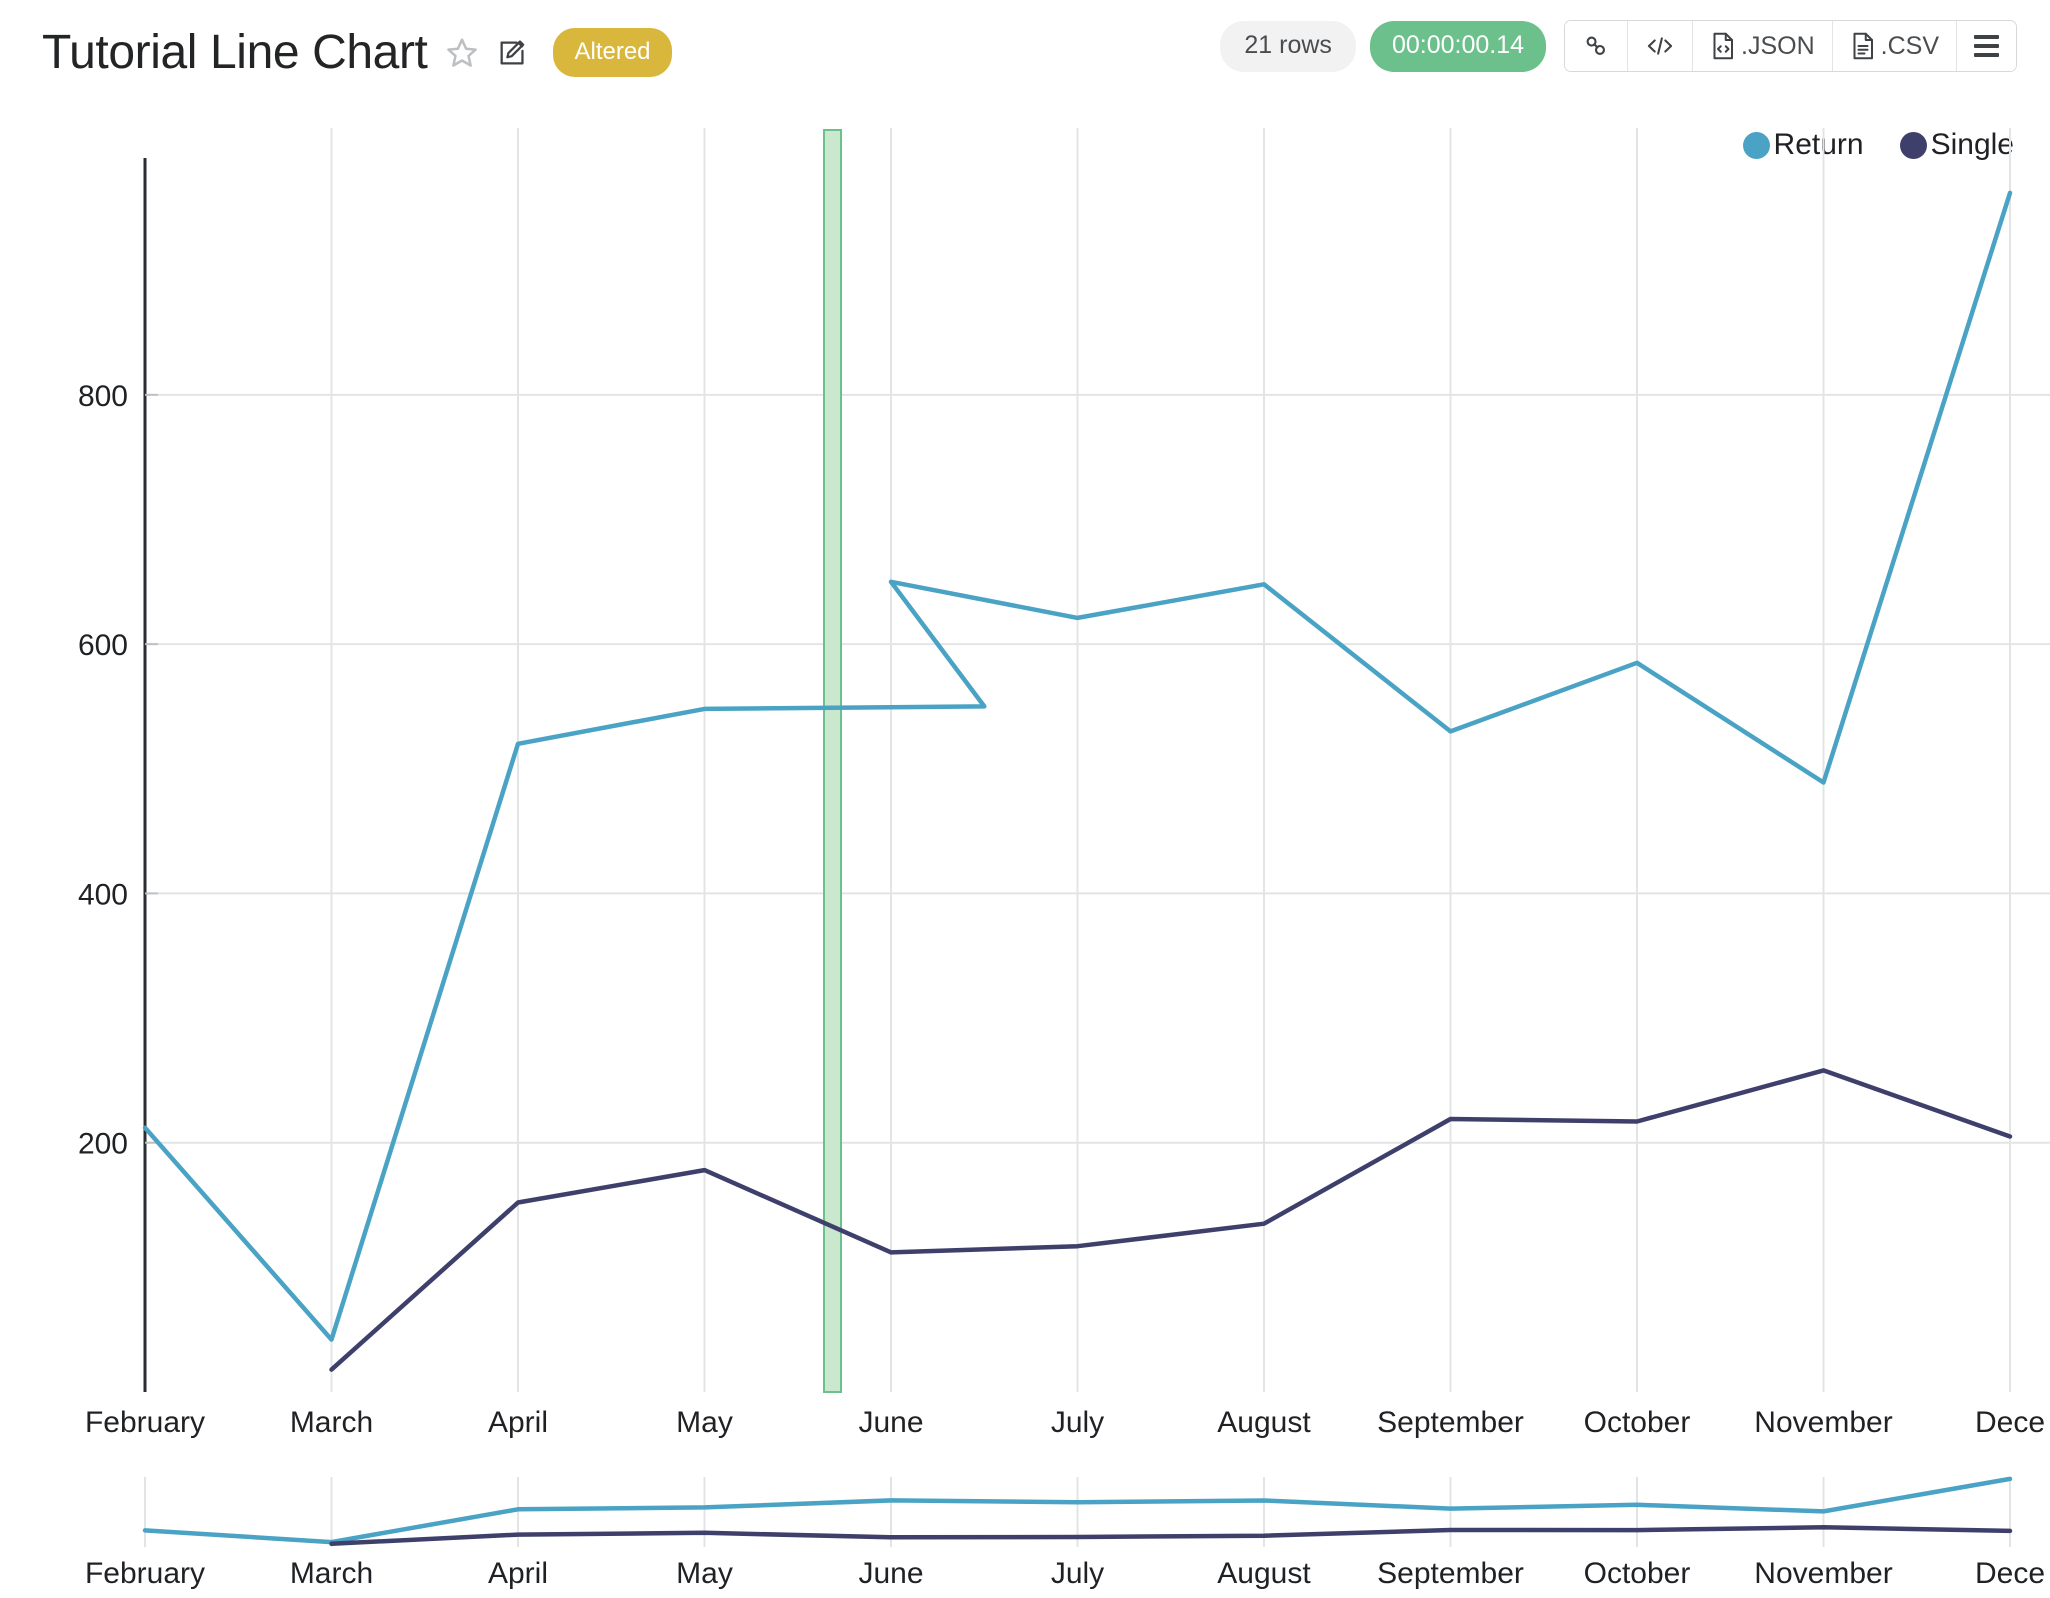 The image size is (2050, 1598). What do you see at coordinates (103, 770) in the screenshot?
I see `y-axis-labels: 200 400 600 800` at bounding box center [103, 770].